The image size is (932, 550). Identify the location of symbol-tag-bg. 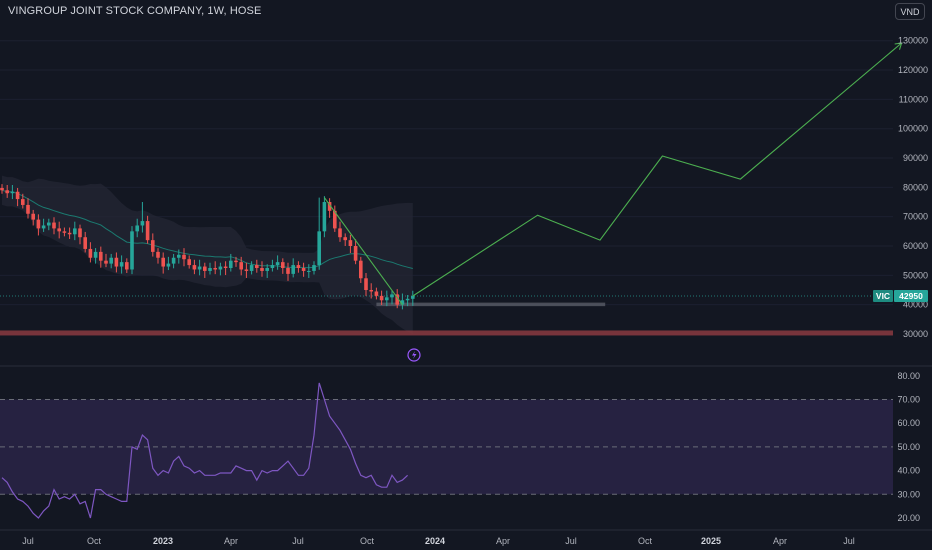
(883, 296).